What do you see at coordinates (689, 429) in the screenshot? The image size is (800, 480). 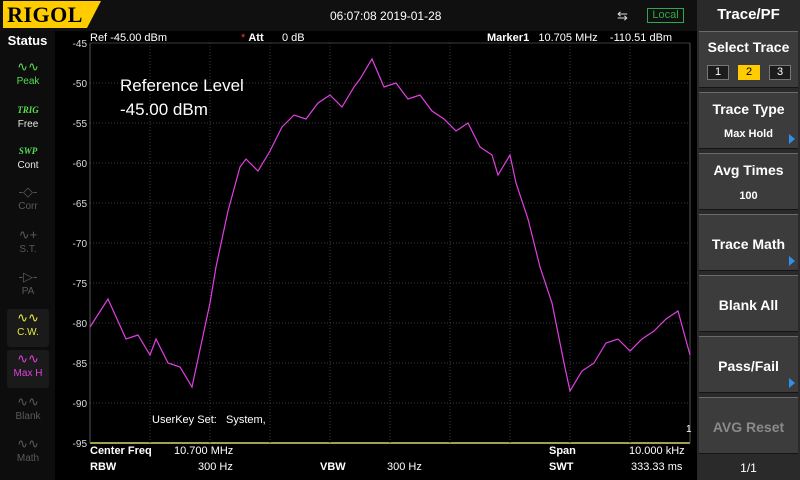 I see `marker-flag: 1` at bounding box center [689, 429].